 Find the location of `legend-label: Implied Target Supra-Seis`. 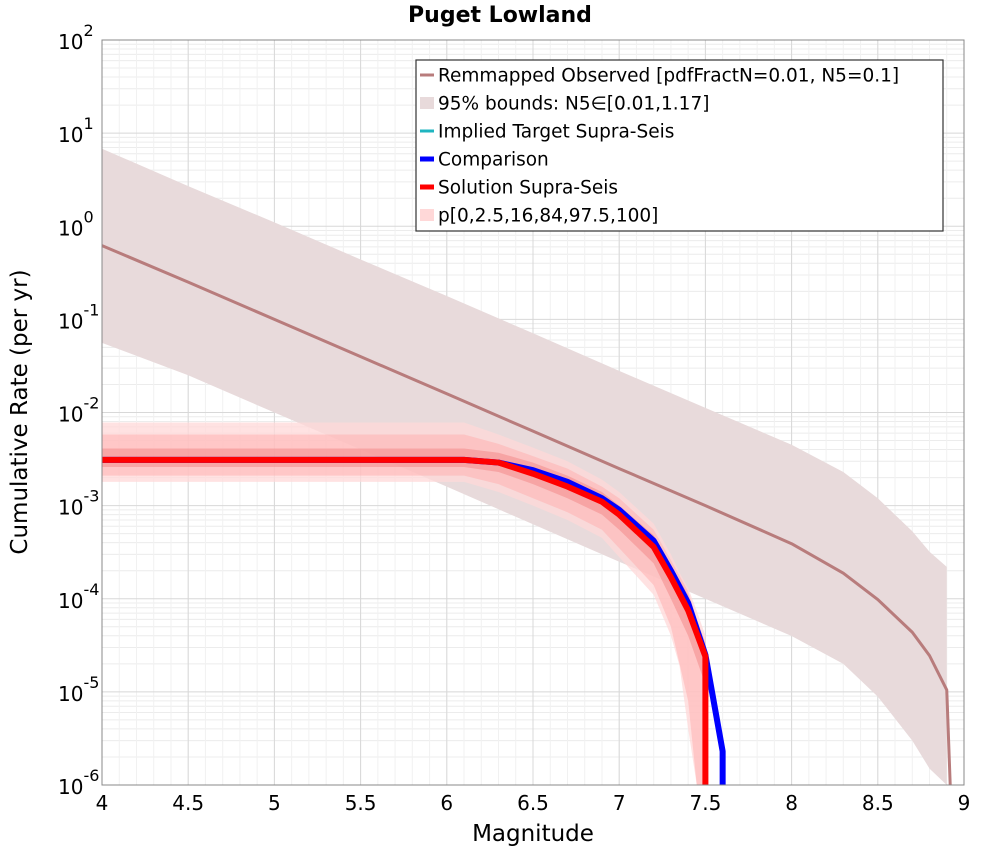

legend-label: Implied Target Supra-Seis is located at coordinates (556, 132).